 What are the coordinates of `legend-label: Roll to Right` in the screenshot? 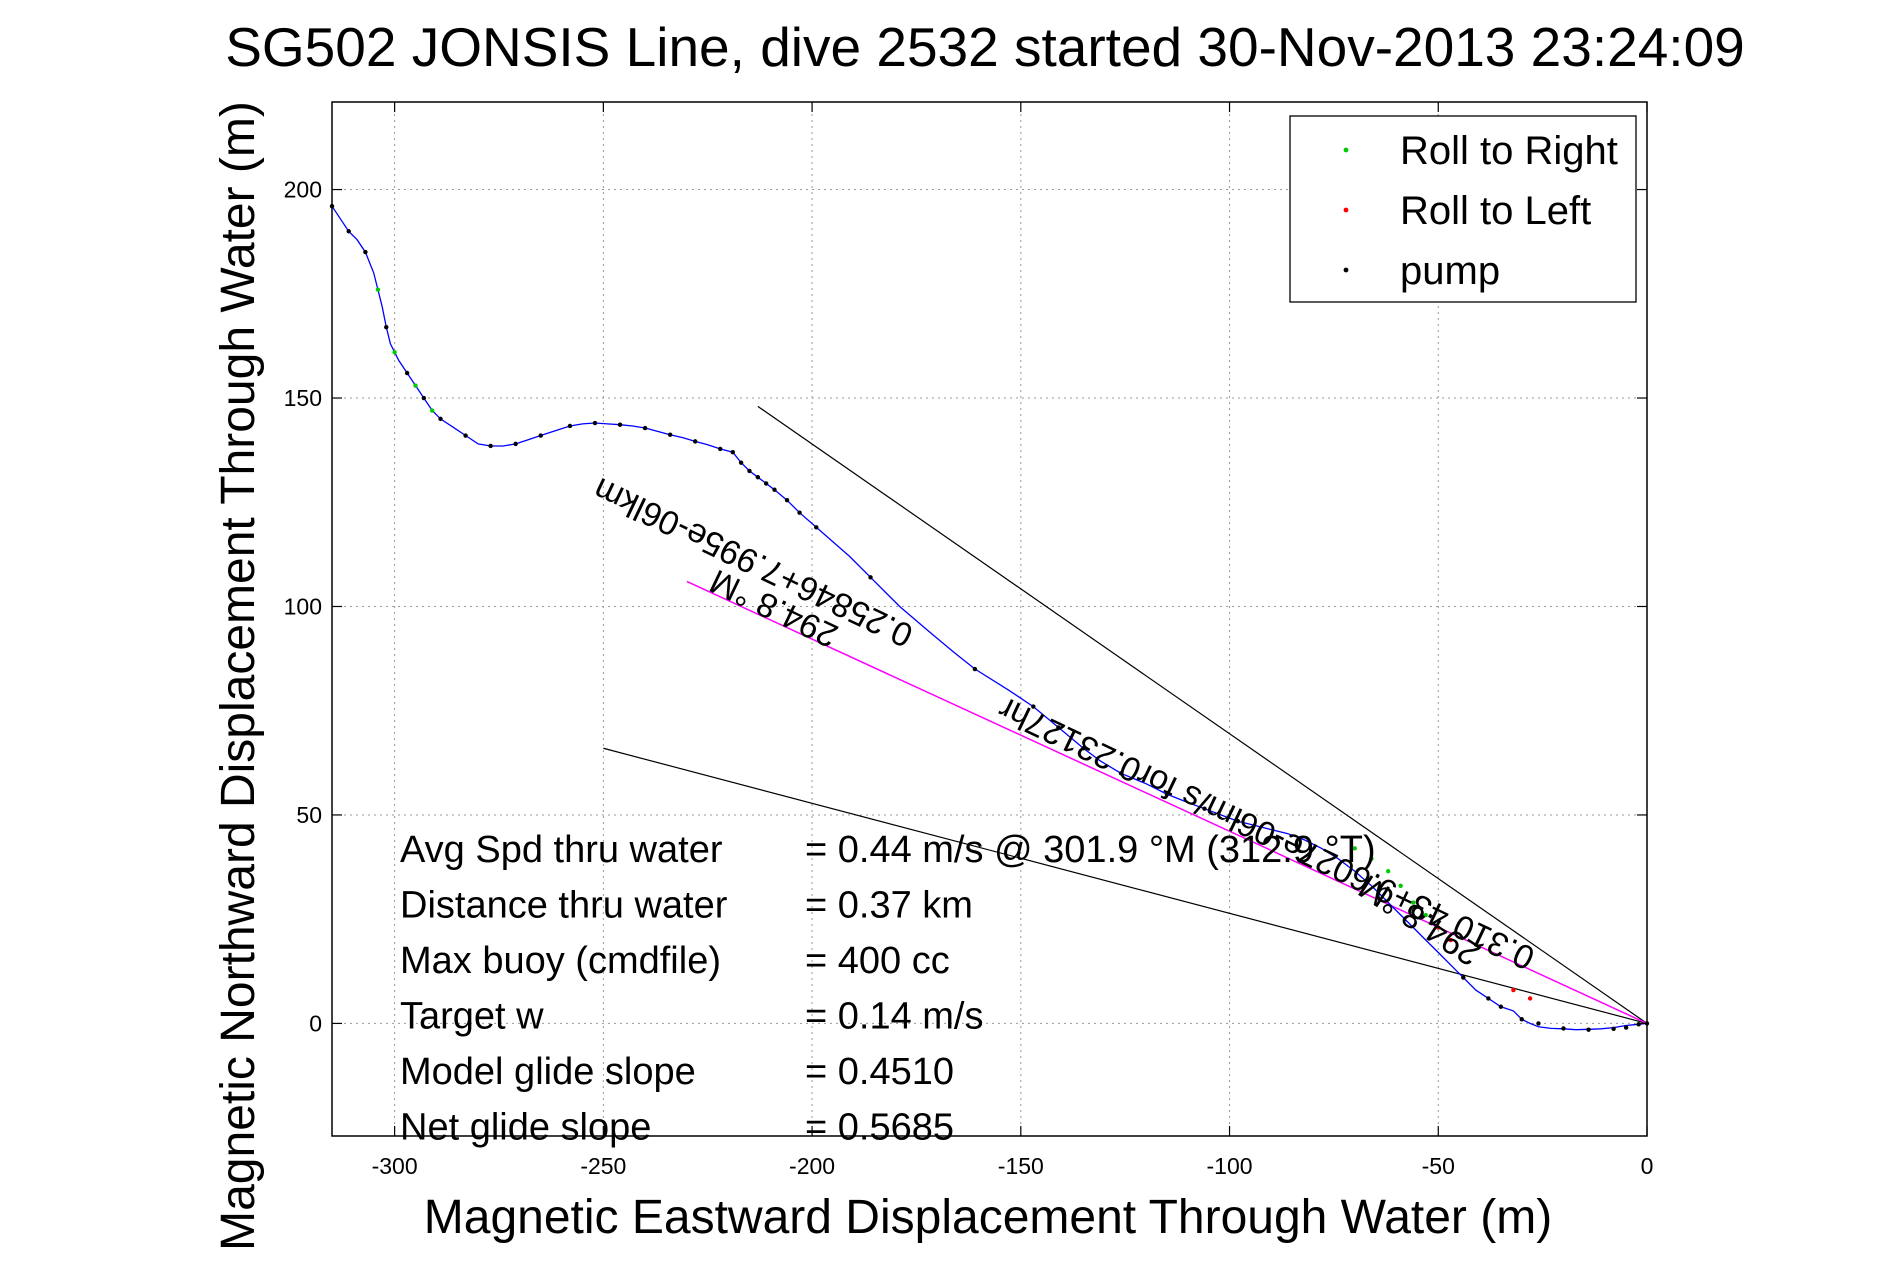 It's located at (1509, 151).